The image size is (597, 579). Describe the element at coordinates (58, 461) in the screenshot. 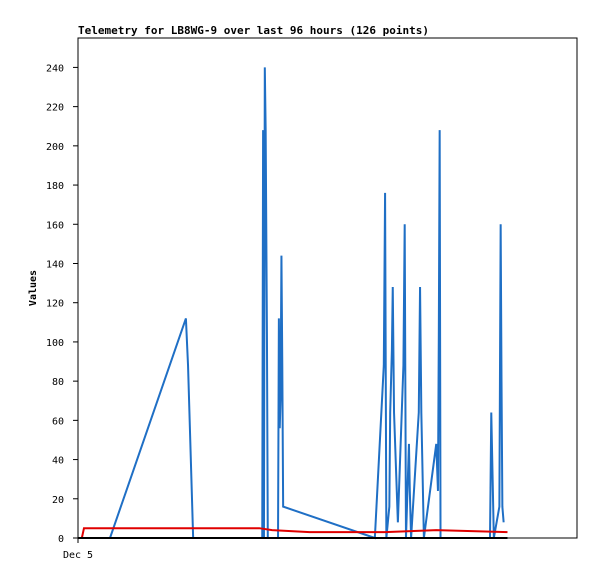

I see `y-tick-label: 40` at that location.